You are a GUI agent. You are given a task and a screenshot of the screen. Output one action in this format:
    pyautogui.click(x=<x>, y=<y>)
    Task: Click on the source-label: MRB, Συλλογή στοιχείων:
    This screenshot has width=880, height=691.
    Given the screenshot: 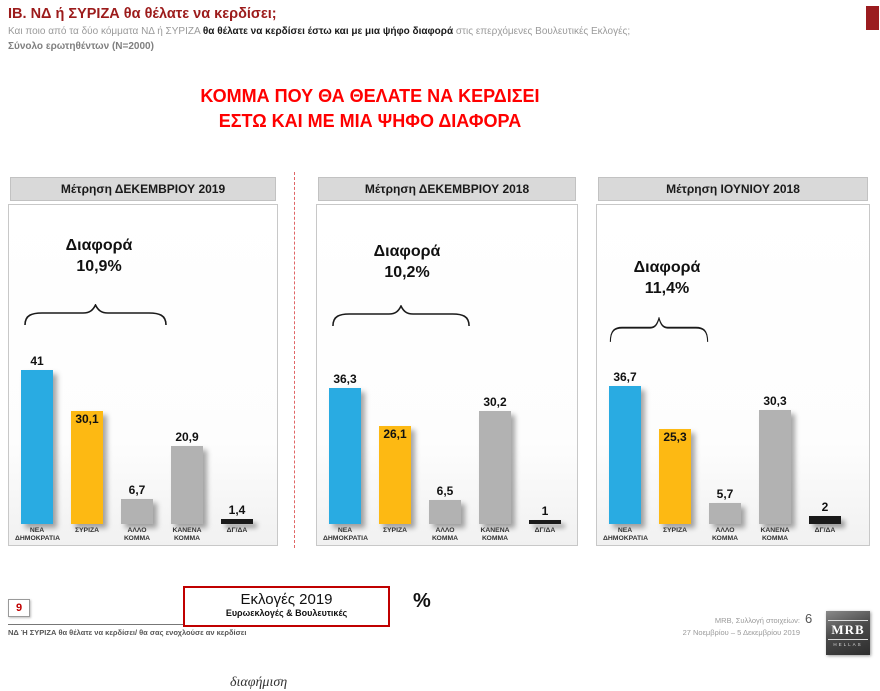 What is the action you would take?
    pyautogui.click(x=757, y=620)
    